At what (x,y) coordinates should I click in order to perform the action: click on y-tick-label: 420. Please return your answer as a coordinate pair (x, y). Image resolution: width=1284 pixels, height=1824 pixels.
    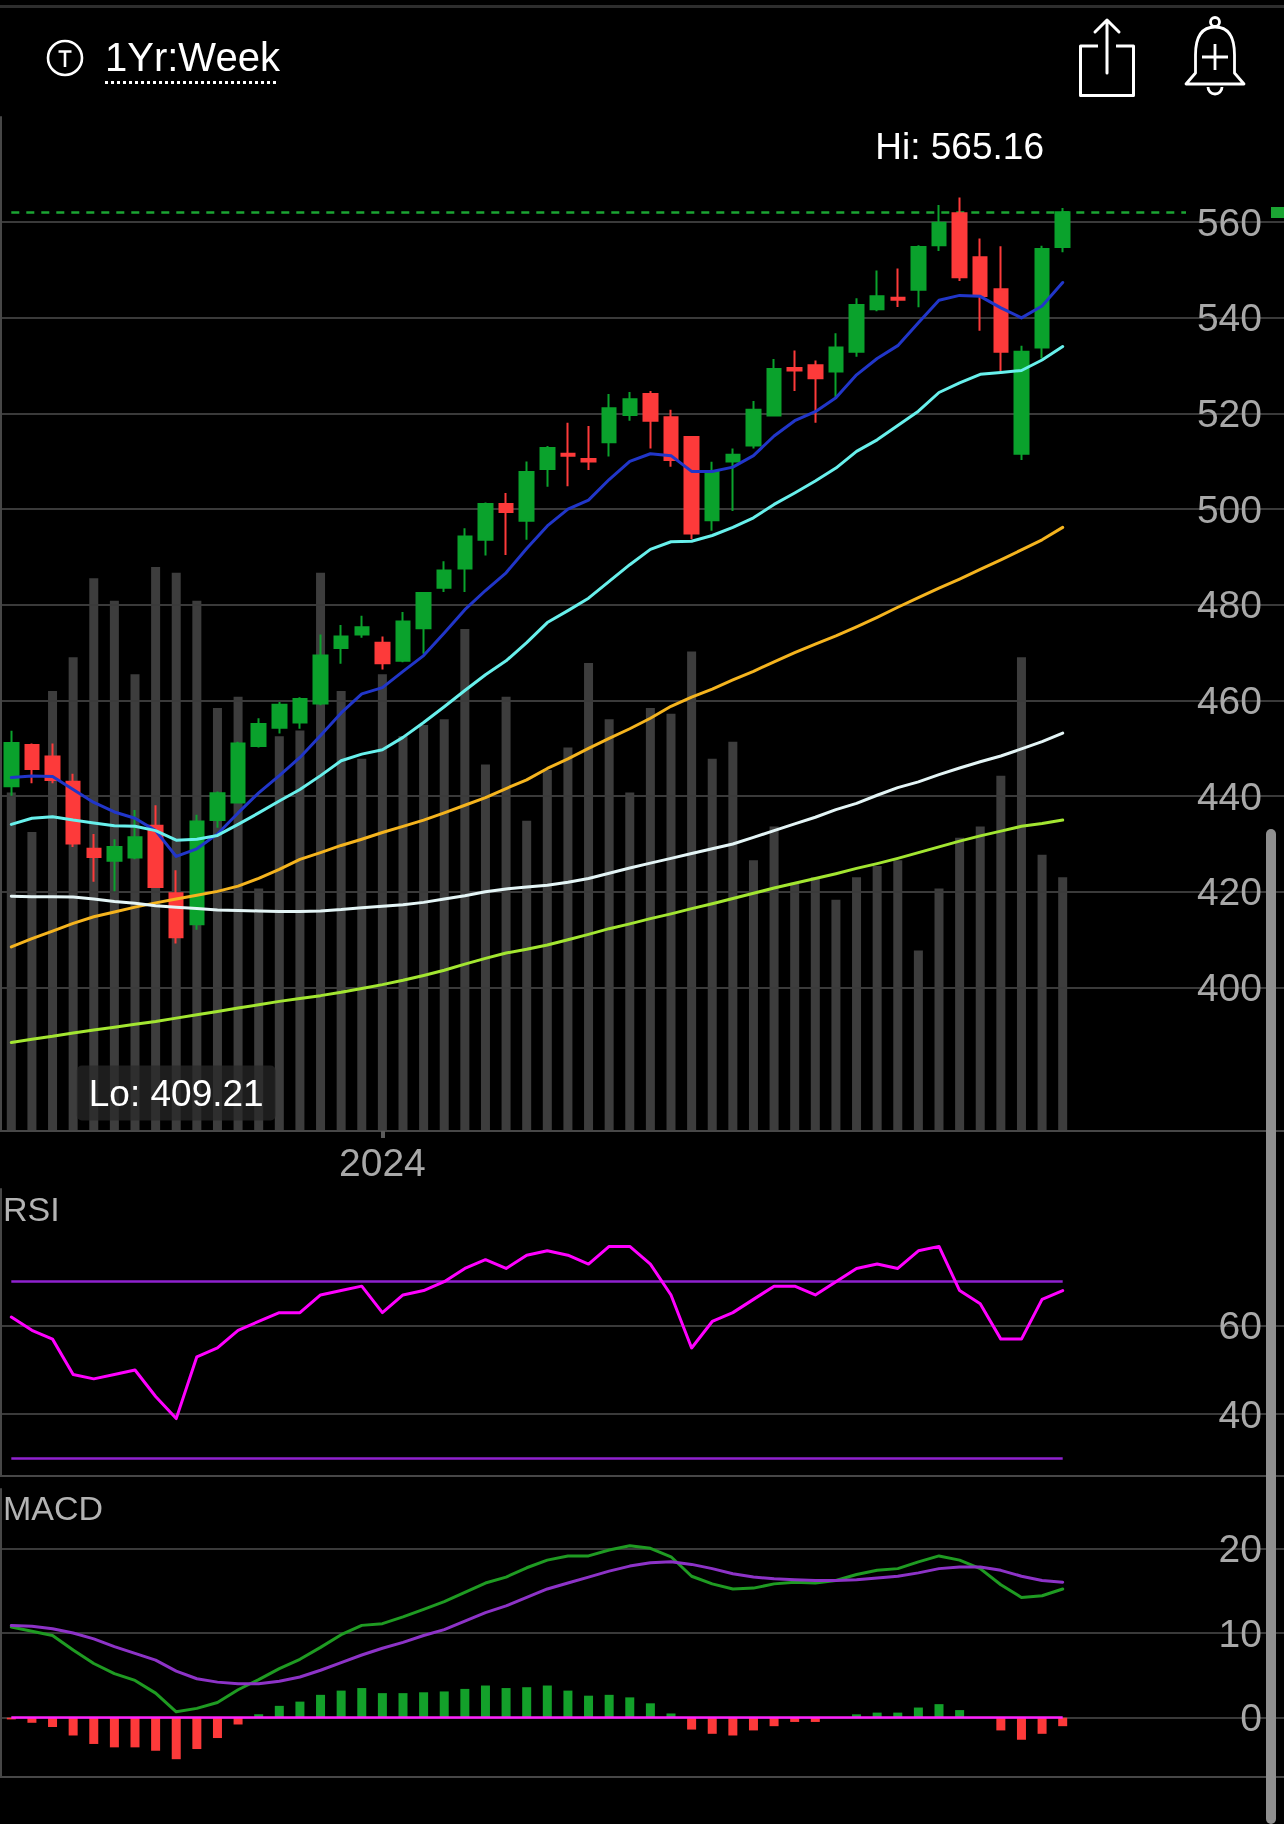
    Looking at the image, I should click on (1229, 892).